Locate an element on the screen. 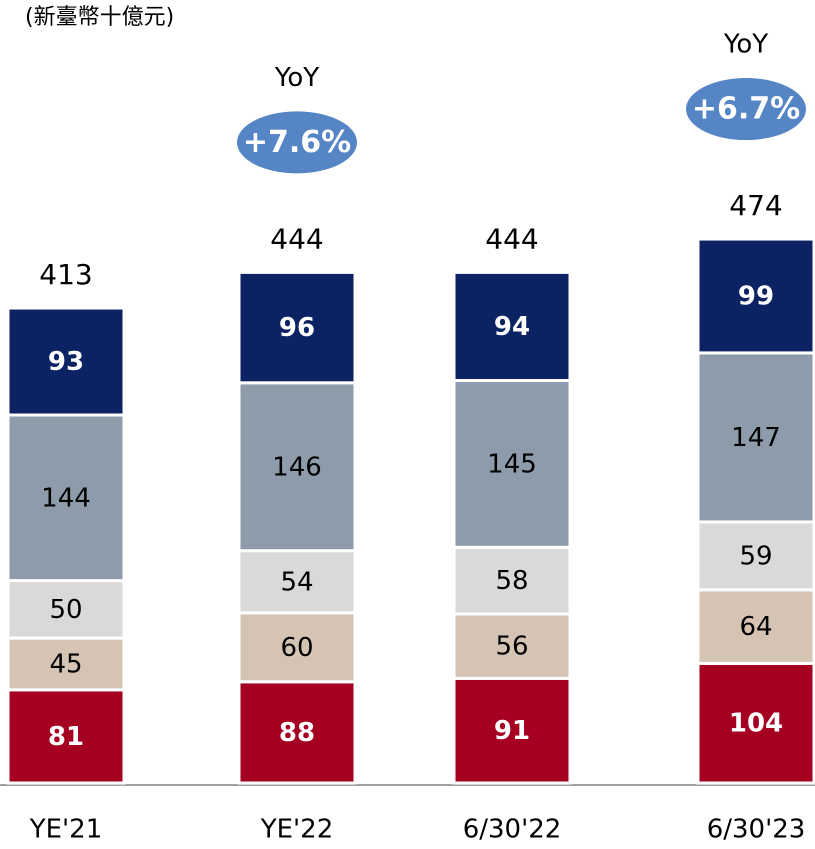 This screenshot has width=815, height=849. data-label: 91 is located at coordinates (512, 731).